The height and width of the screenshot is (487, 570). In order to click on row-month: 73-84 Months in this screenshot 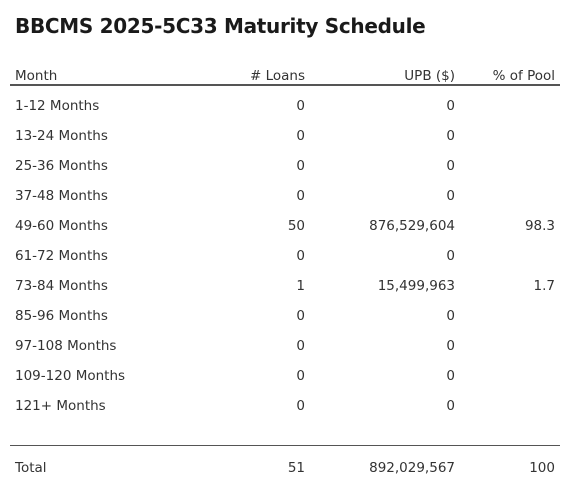, I will do `click(61, 286)`.